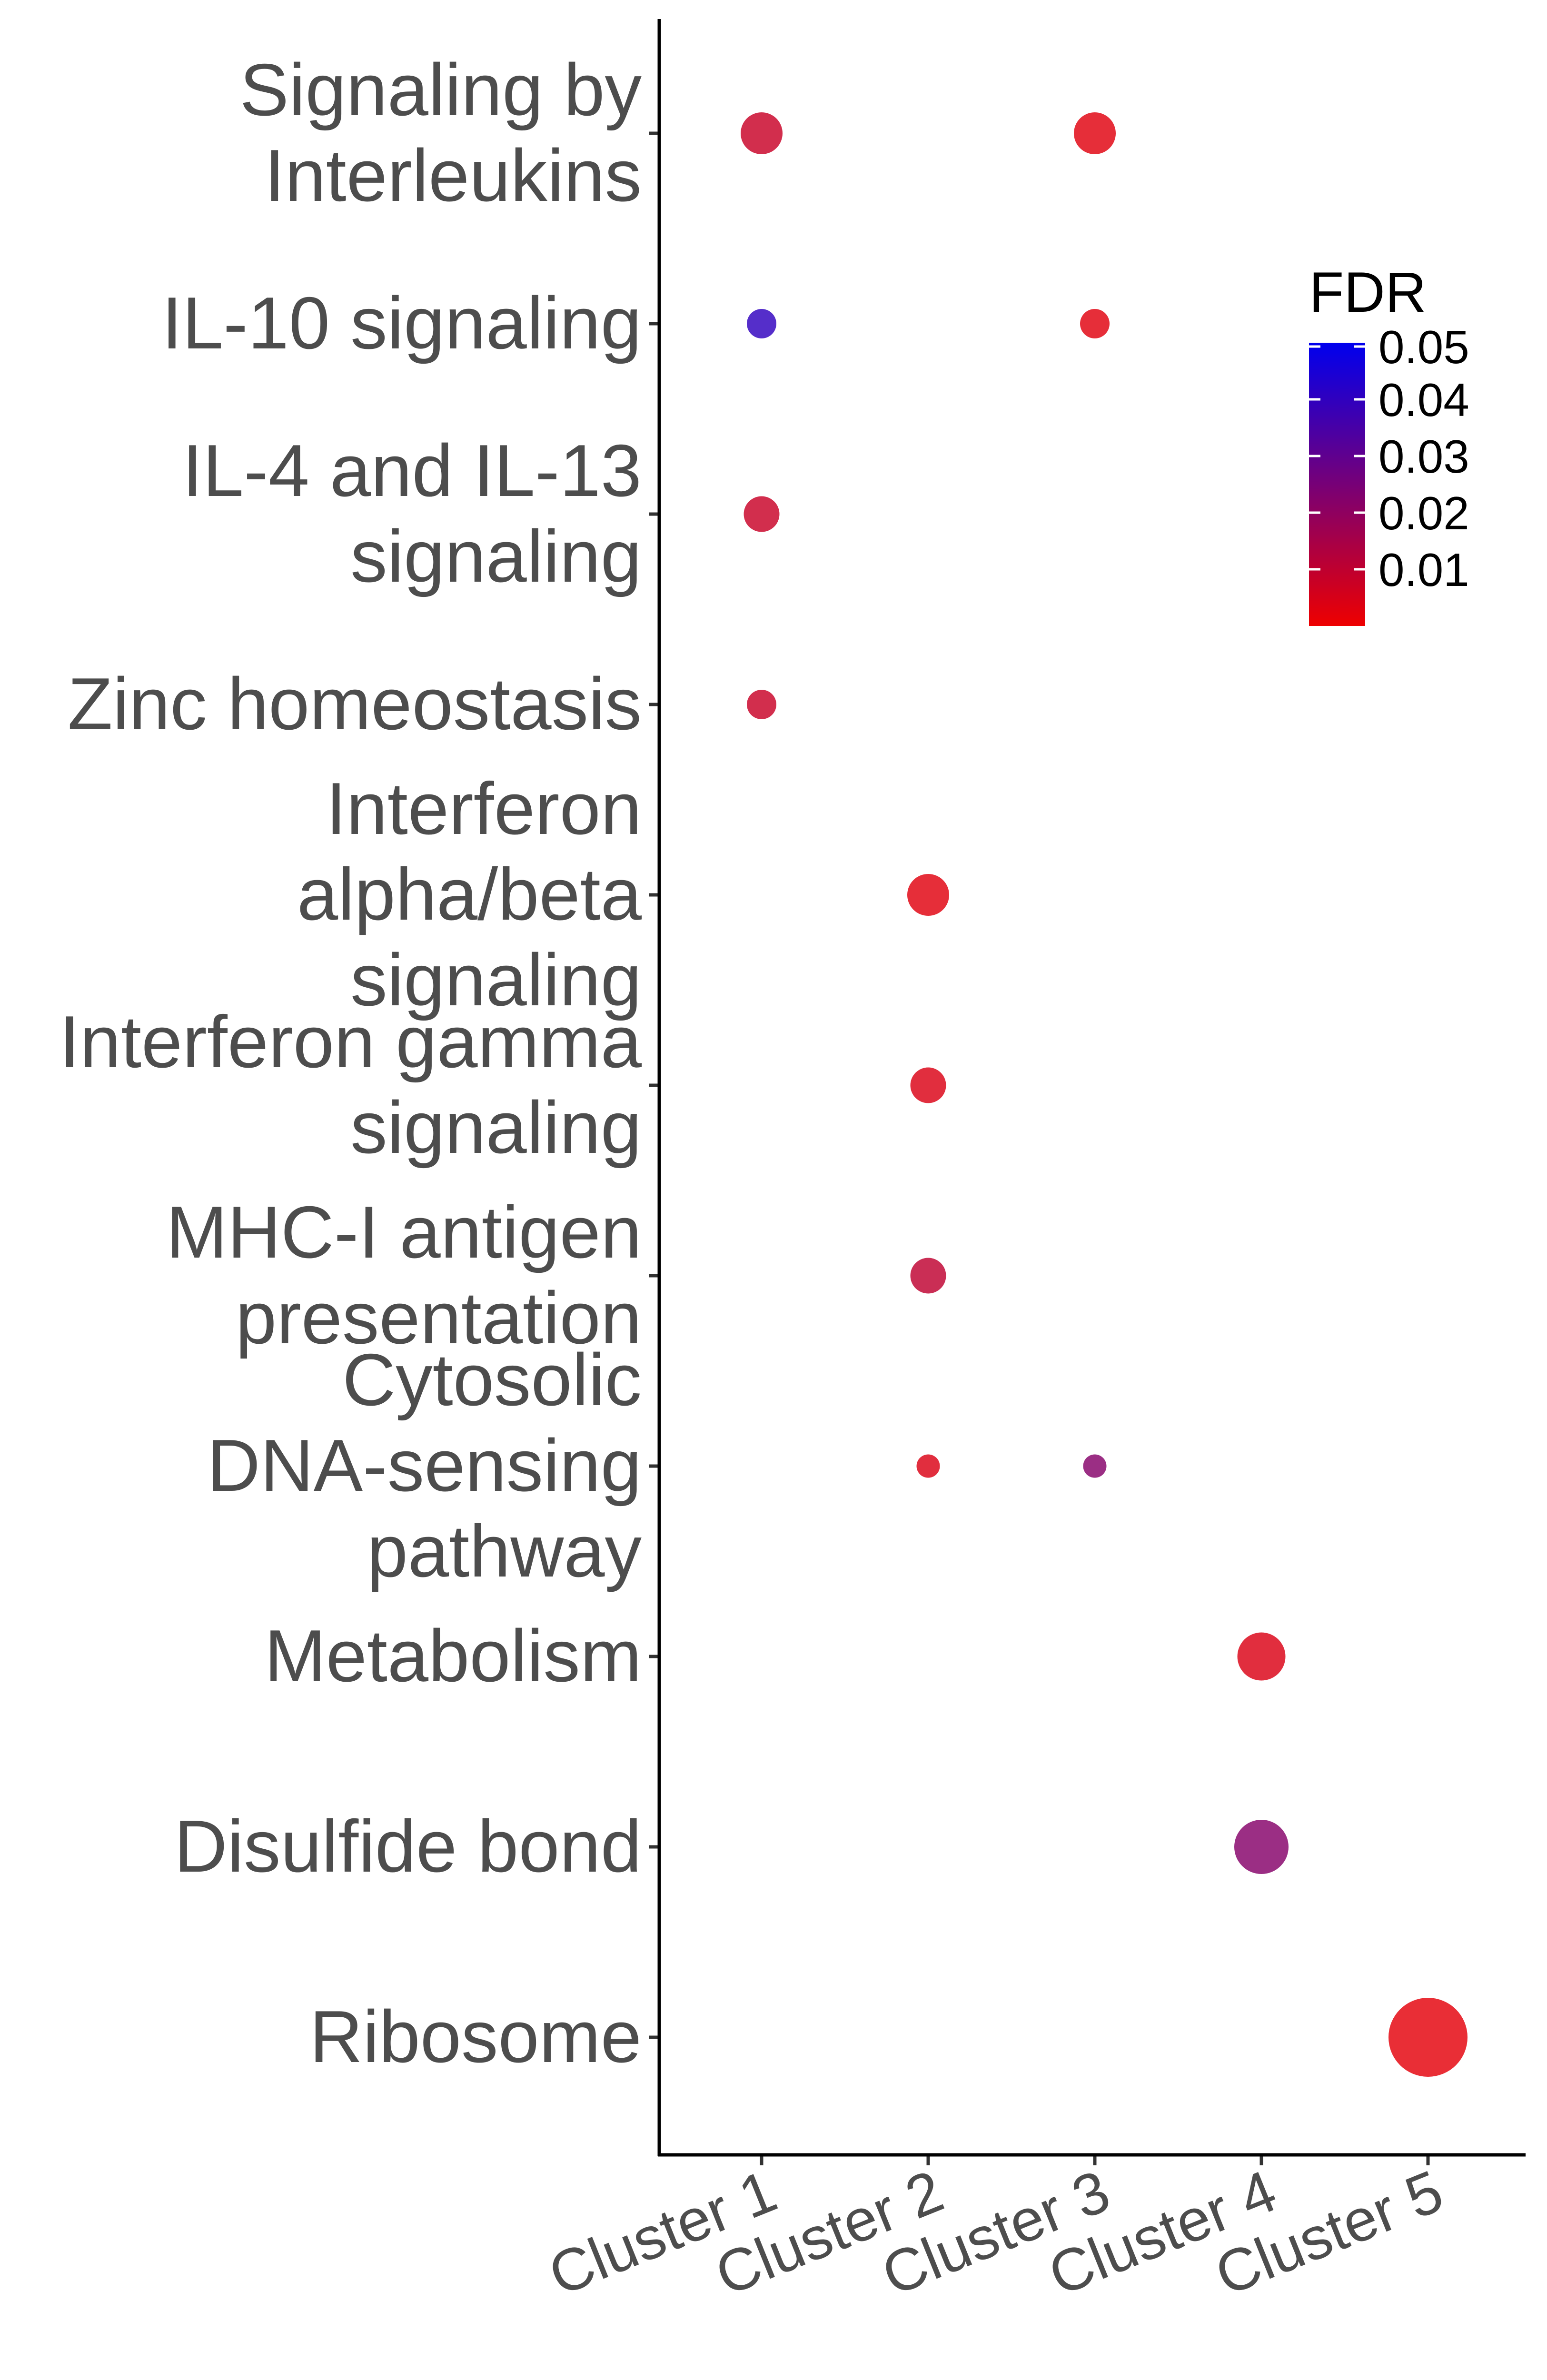  What do you see at coordinates (1423, 347) in the screenshot?
I see `legend-tick-label: 0.05` at bounding box center [1423, 347].